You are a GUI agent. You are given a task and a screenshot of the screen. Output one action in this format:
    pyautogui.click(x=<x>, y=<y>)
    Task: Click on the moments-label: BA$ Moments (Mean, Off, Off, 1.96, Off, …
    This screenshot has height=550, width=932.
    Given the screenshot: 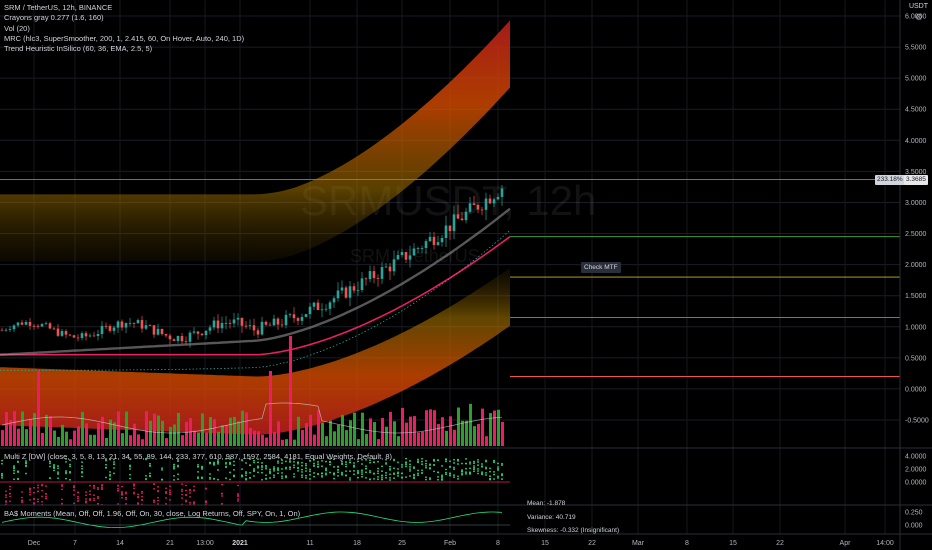 What is the action you would take?
    pyautogui.click(x=152, y=513)
    